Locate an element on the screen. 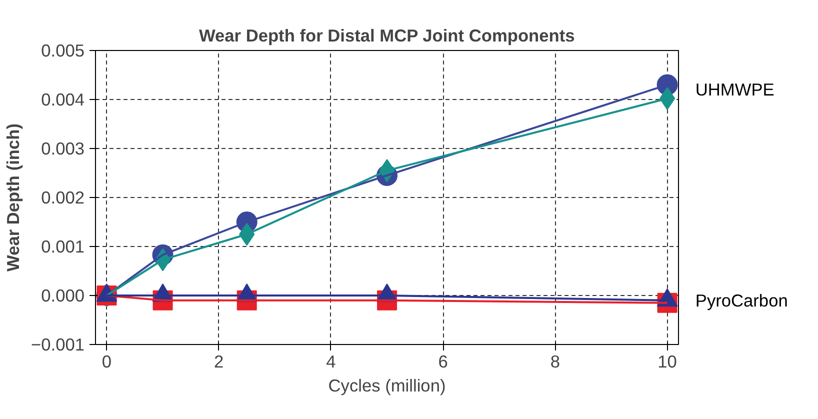  y-tick-label: 0.000 is located at coordinates (63, 296).